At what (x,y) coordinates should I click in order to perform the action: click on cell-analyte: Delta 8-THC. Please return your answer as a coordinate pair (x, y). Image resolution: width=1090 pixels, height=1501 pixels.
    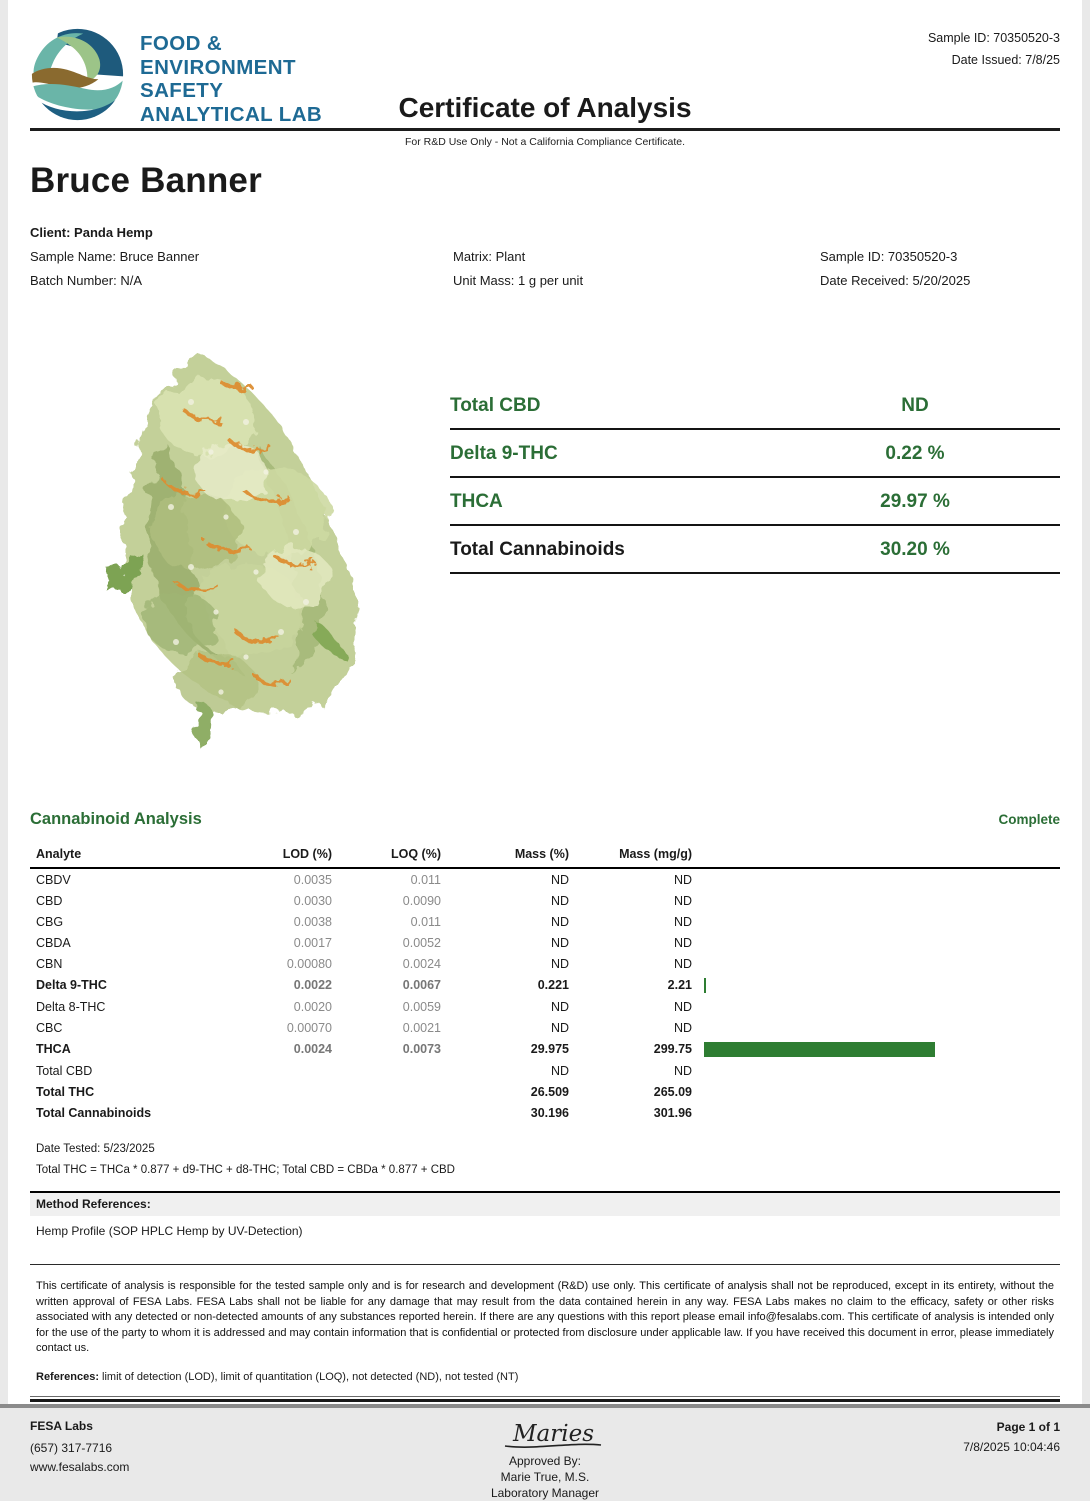
    Looking at the image, I should click on (71, 1006).